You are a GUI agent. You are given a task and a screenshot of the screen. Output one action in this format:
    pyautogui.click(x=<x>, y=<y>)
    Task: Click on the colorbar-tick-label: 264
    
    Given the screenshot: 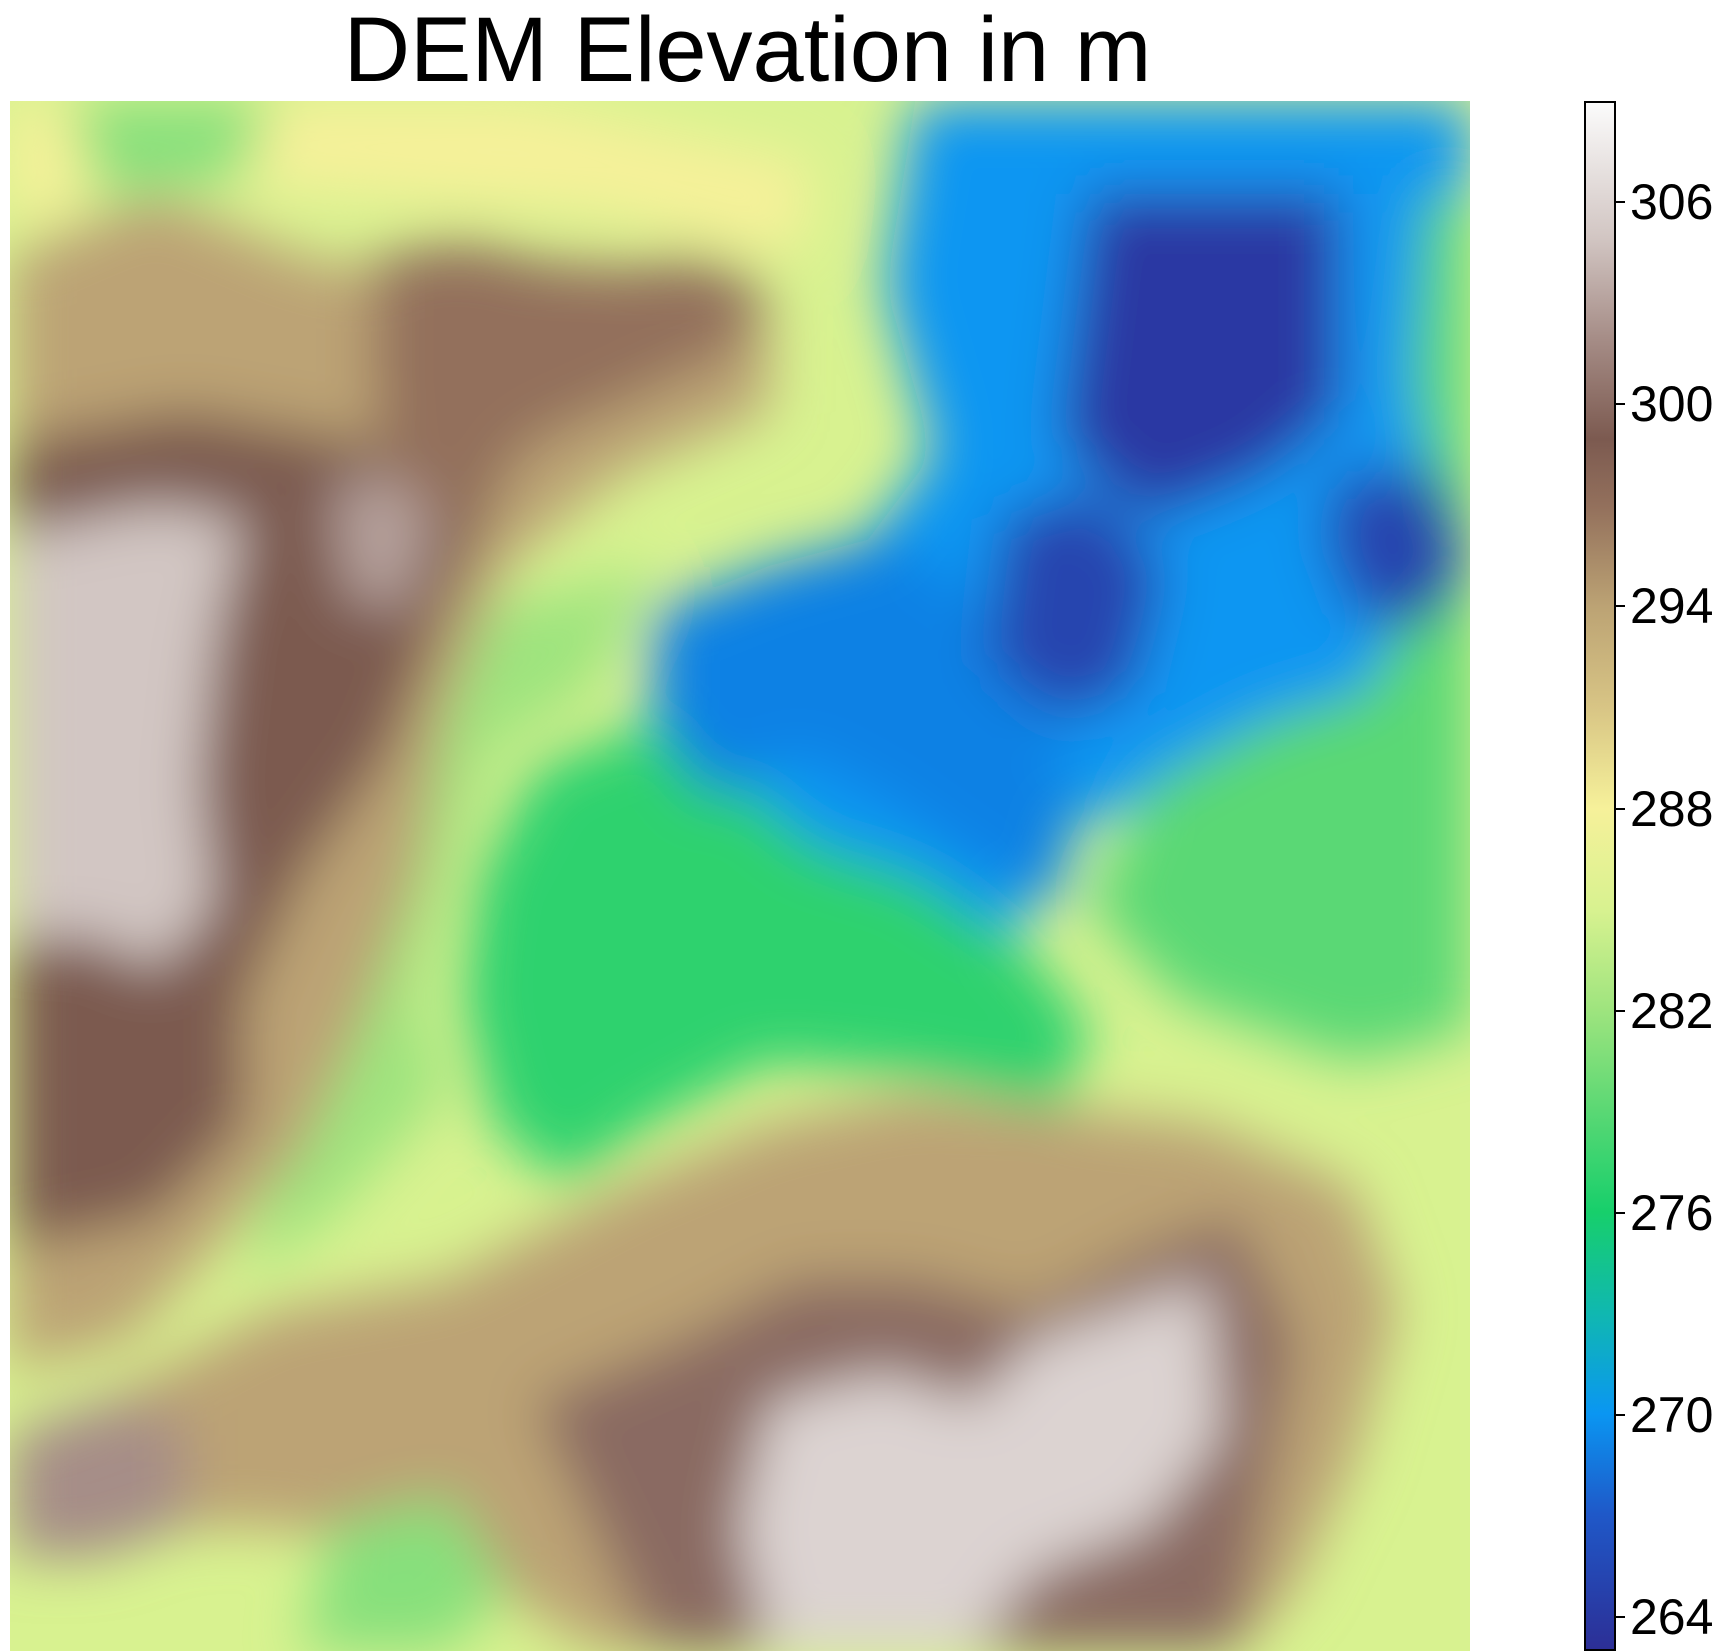 What is the action you would take?
    pyautogui.click(x=1672, y=1617)
    